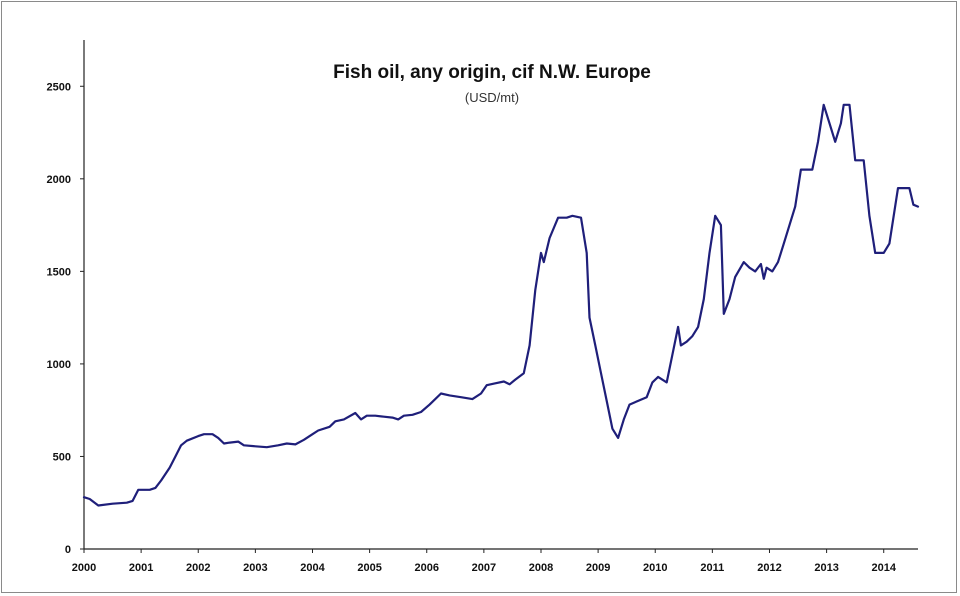  What do you see at coordinates (84, 568) in the screenshot?
I see `x-tick-label: 2000` at bounding box center [84, 568].